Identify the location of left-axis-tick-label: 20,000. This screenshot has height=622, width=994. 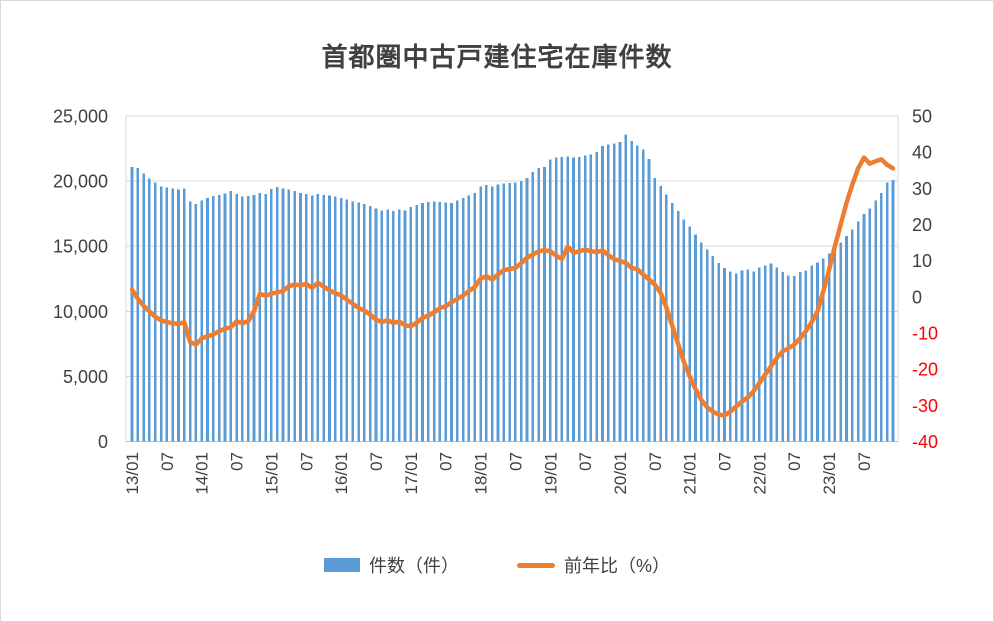
(80, 182).